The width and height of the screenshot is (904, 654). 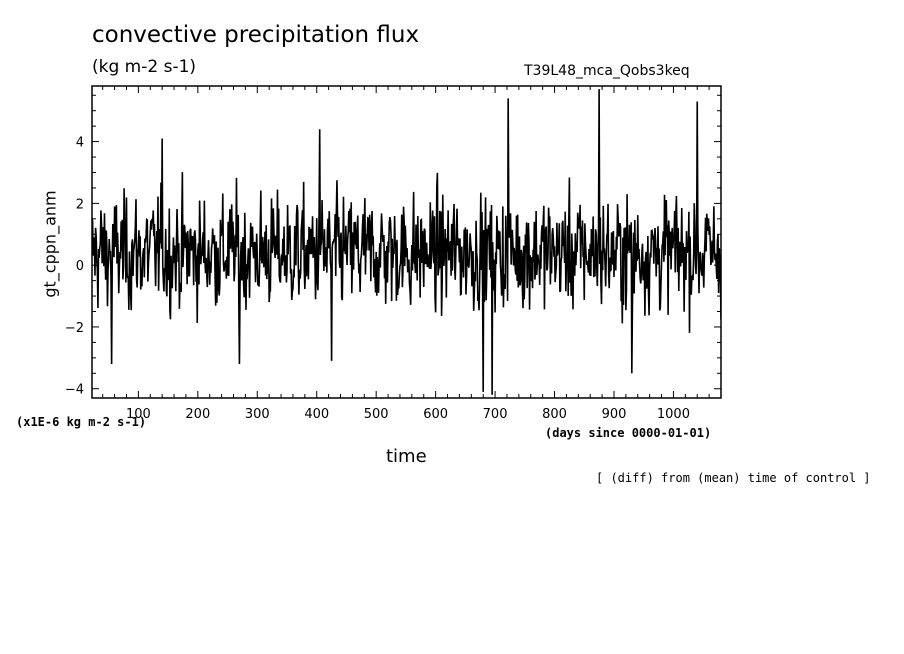 I want to click on run-label: T39L48_mca_Qobs3keq, so click(x=607, y=71).